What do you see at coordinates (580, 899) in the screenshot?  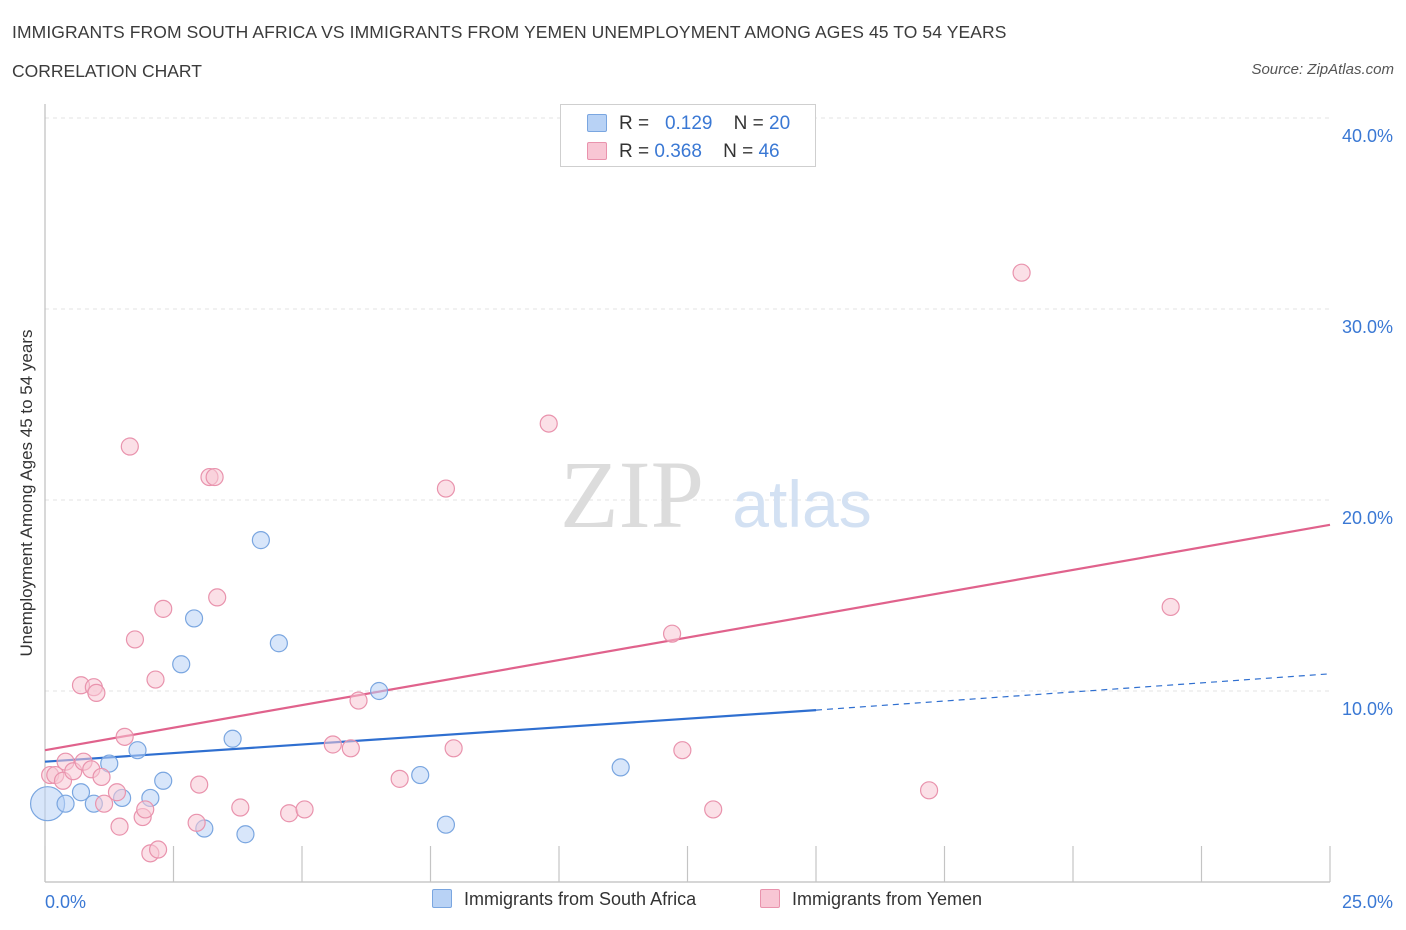 I see `bottom-legend-label-south-africa: Immigrants from South Africa` at bounding box center [580, 899].